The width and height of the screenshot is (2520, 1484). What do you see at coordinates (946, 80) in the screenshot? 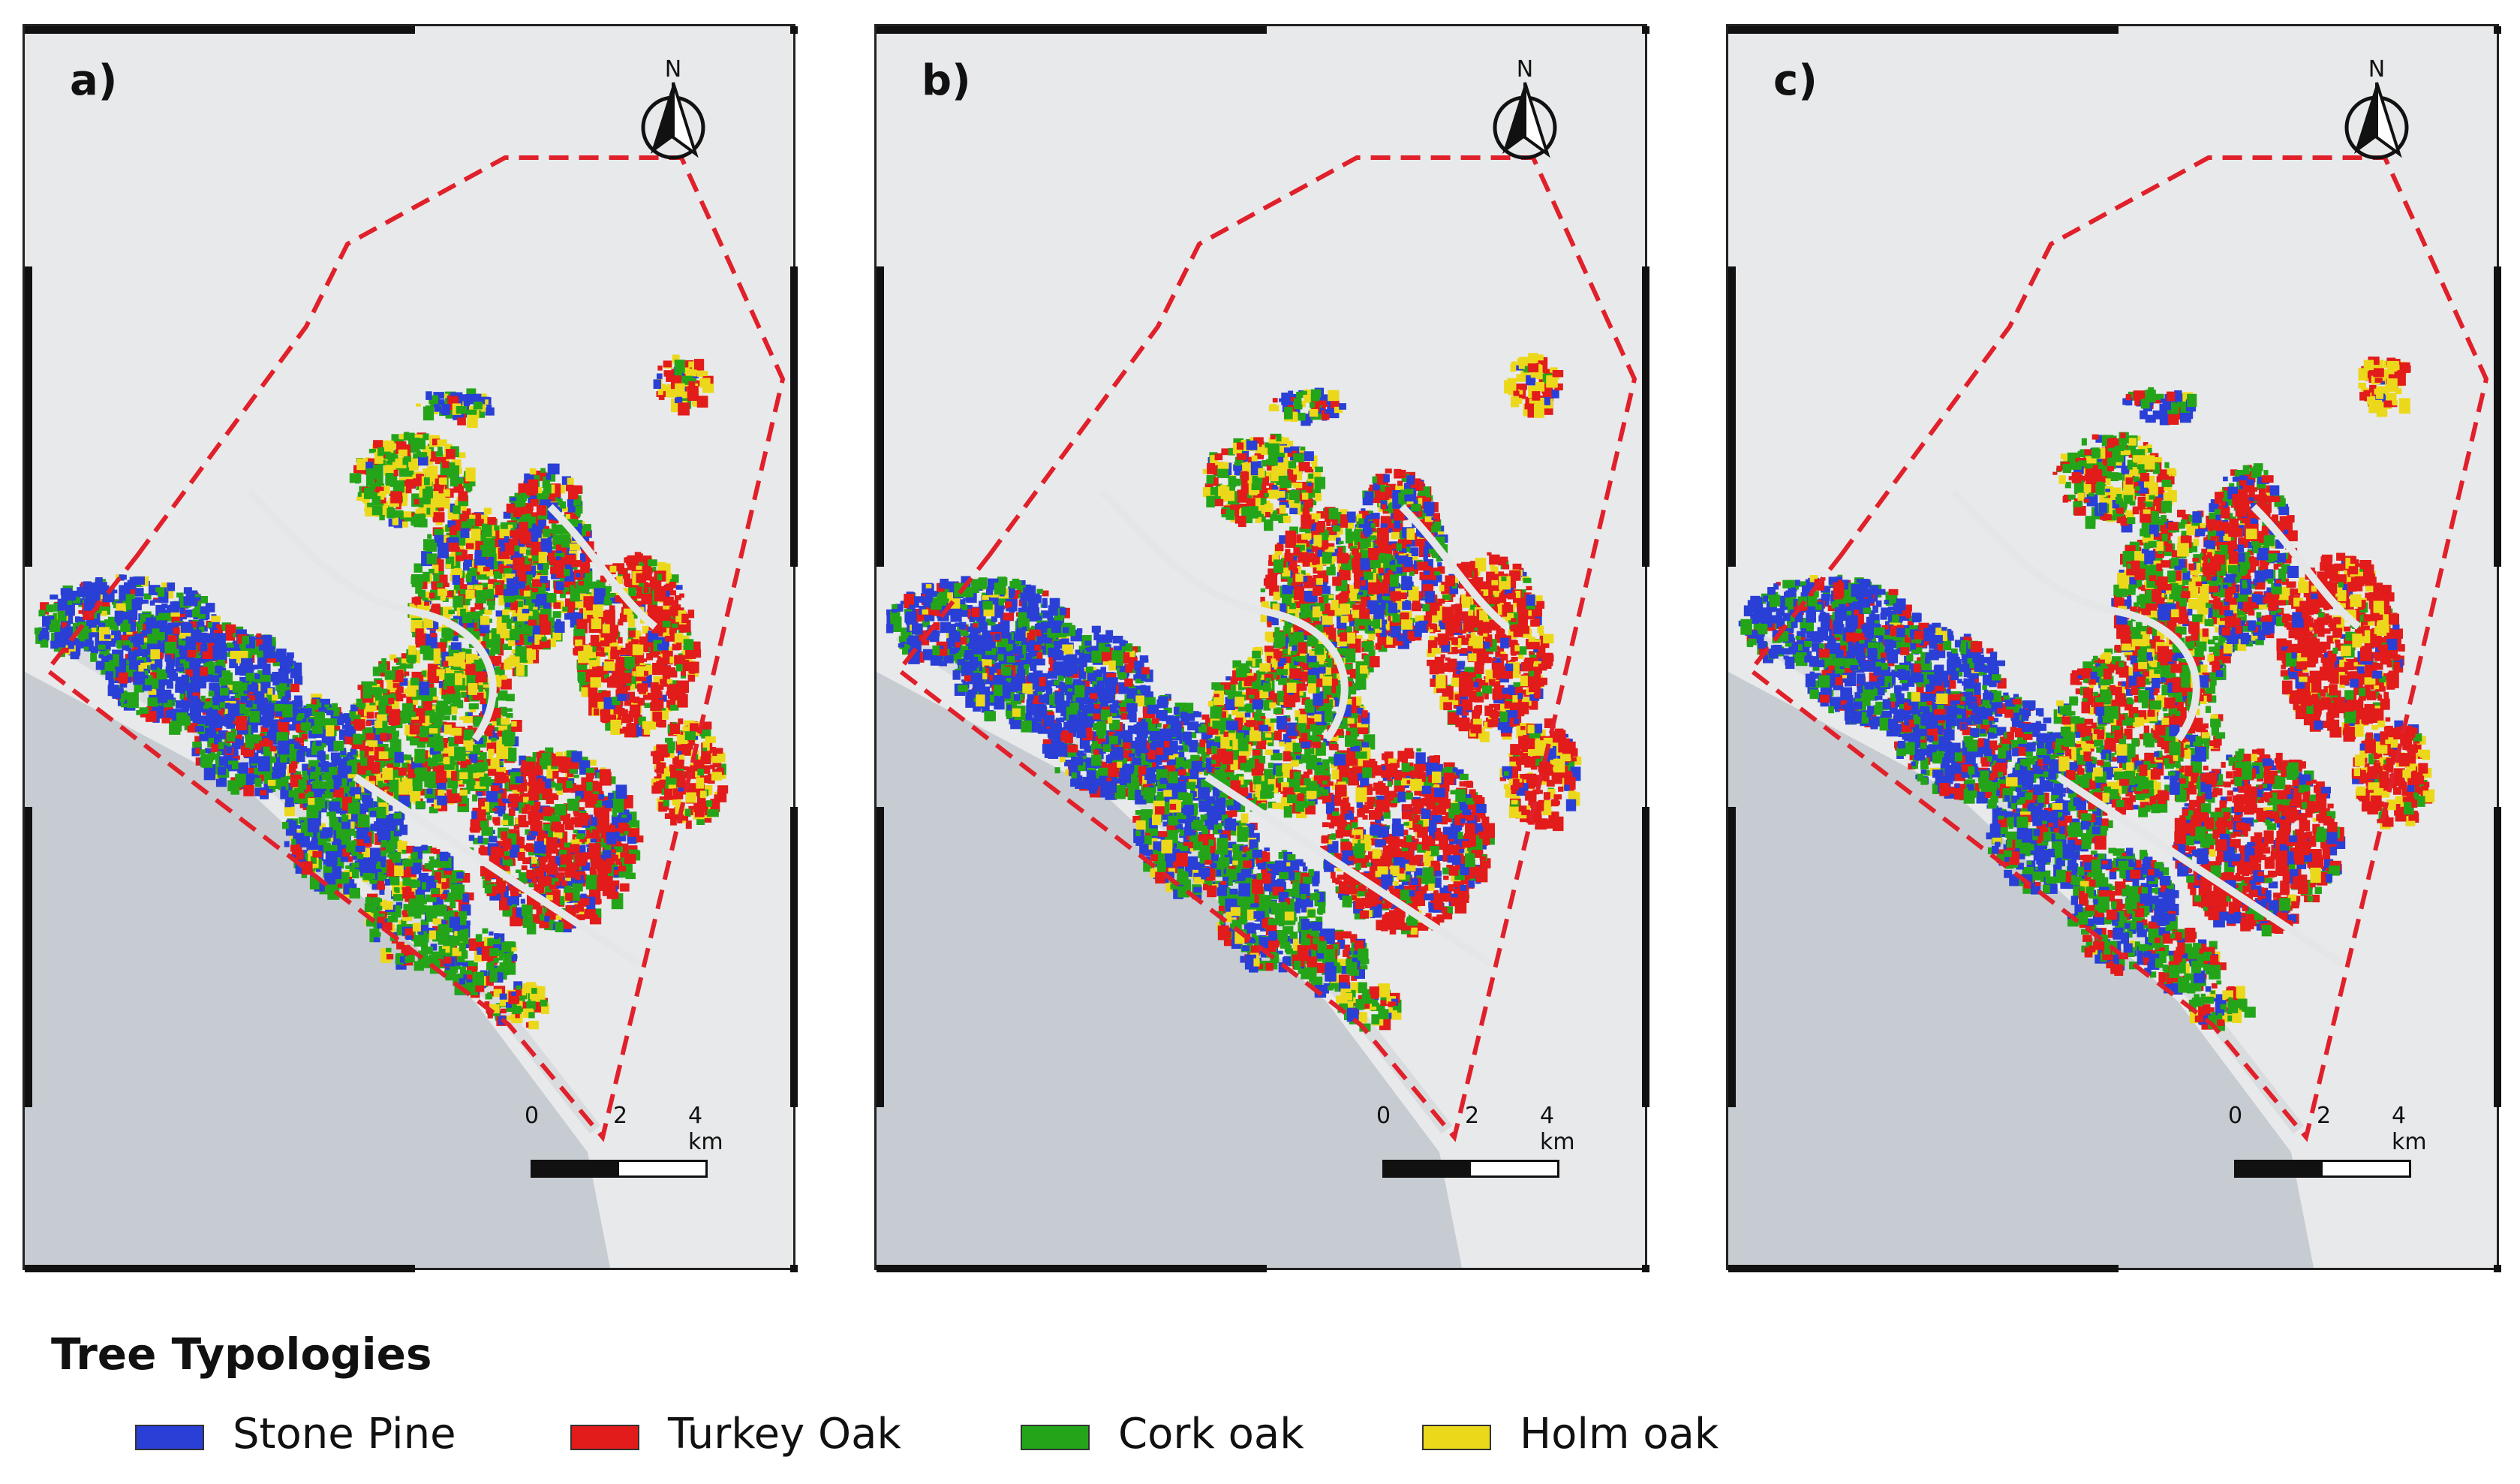
I see `panel-label: b)` at bounding box center [946, 80].